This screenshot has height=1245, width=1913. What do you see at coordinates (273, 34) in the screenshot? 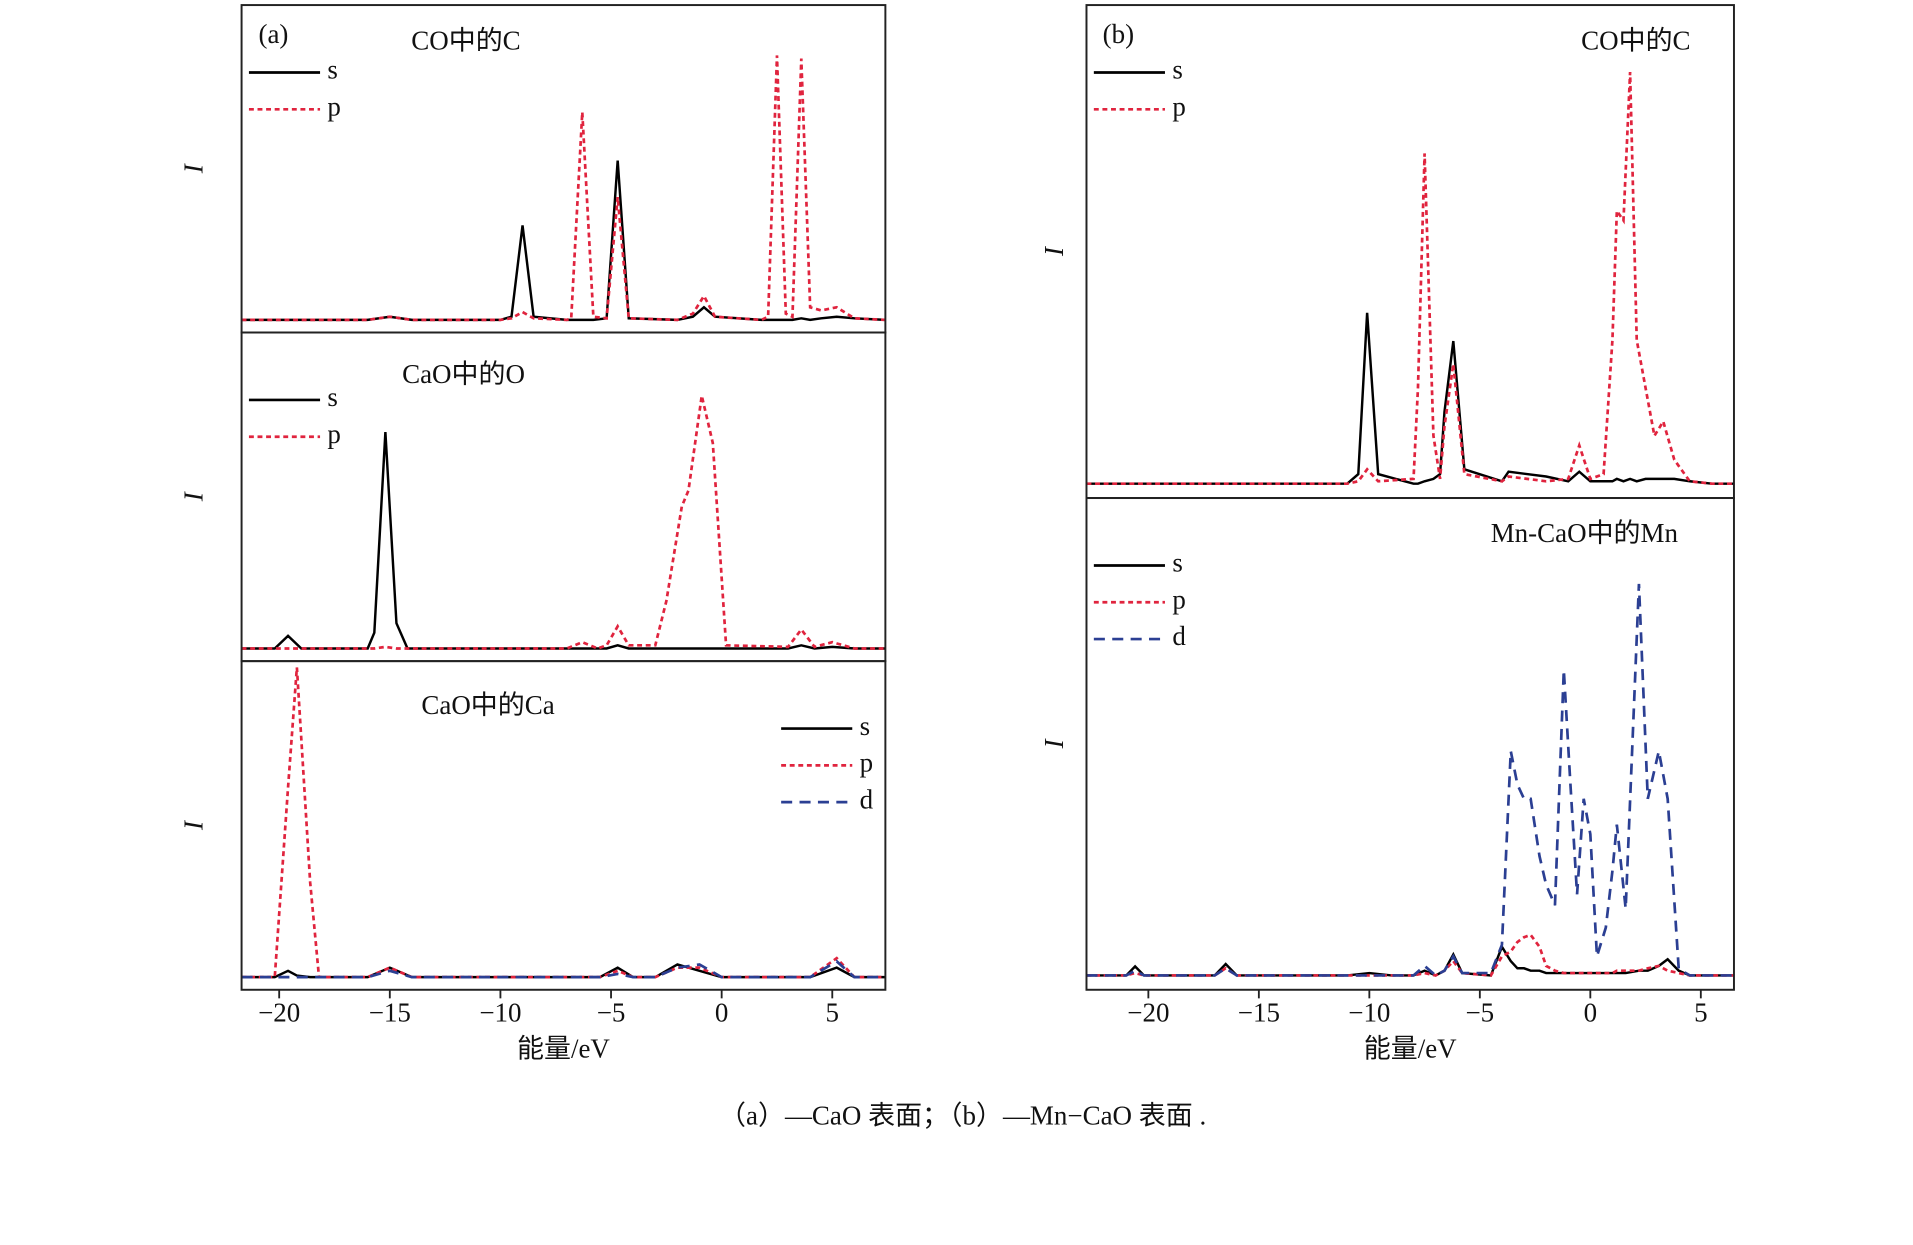
I see `panel-label: (a)` at bounding box center [273, 34].